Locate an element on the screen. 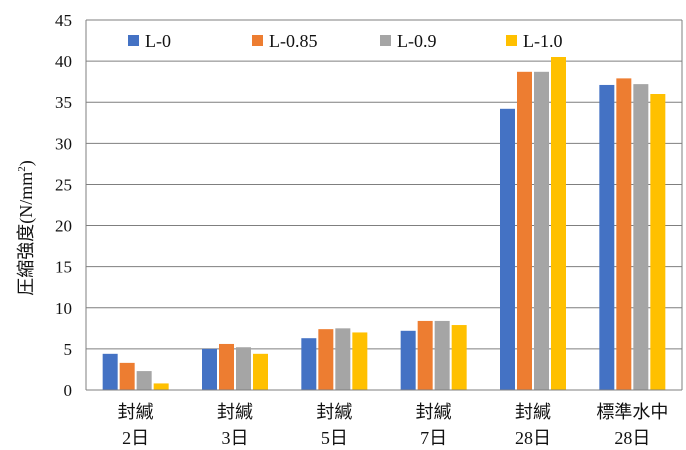  bar-L-0-cat0 is located at coordinates (110, 371).